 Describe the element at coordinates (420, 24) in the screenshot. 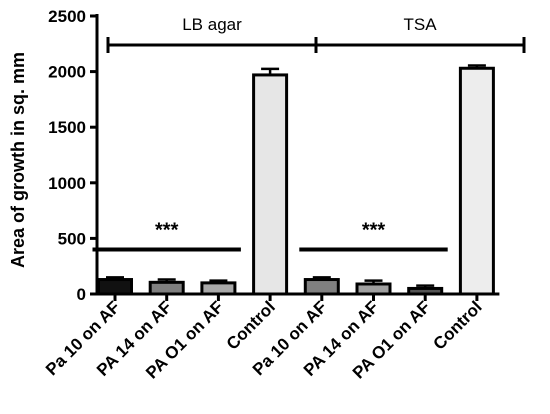

I see `group-label: TSA` at that location.